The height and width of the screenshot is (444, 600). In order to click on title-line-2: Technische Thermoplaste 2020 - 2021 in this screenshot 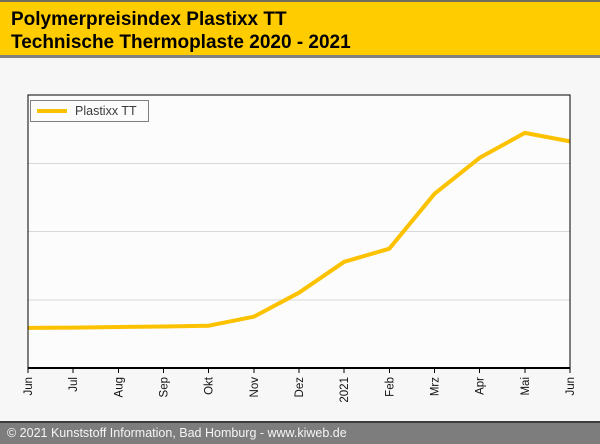, I will do `click(181, 42)`.